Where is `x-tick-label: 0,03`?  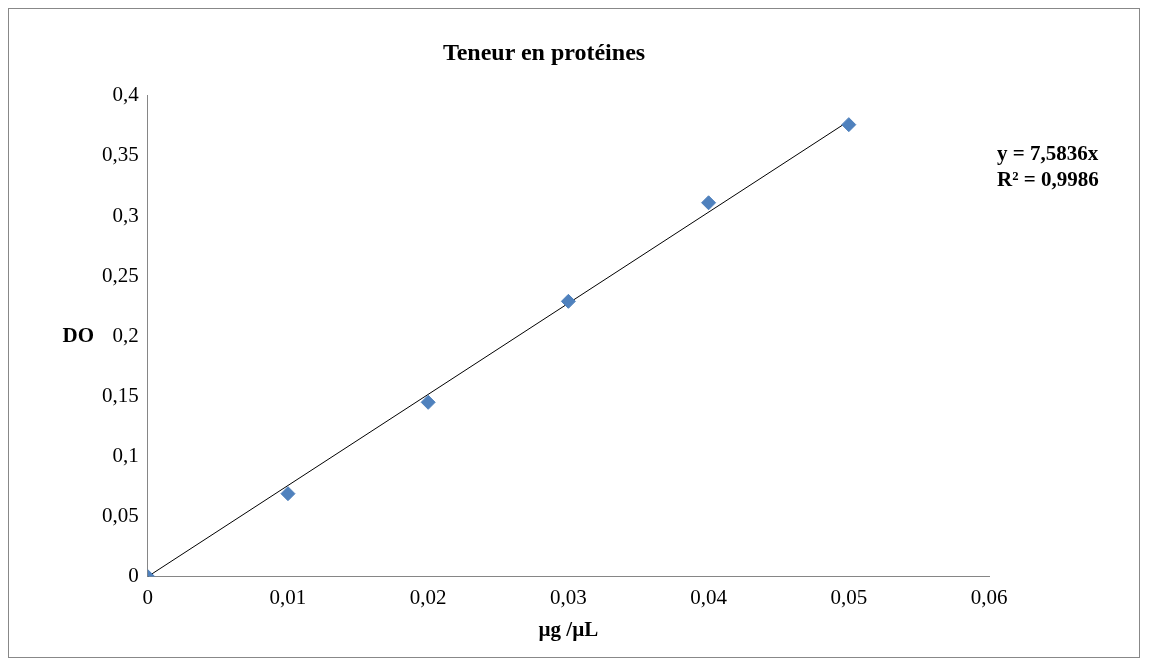
x-tick-label: 0,03 is located at coordinates (568, 596).